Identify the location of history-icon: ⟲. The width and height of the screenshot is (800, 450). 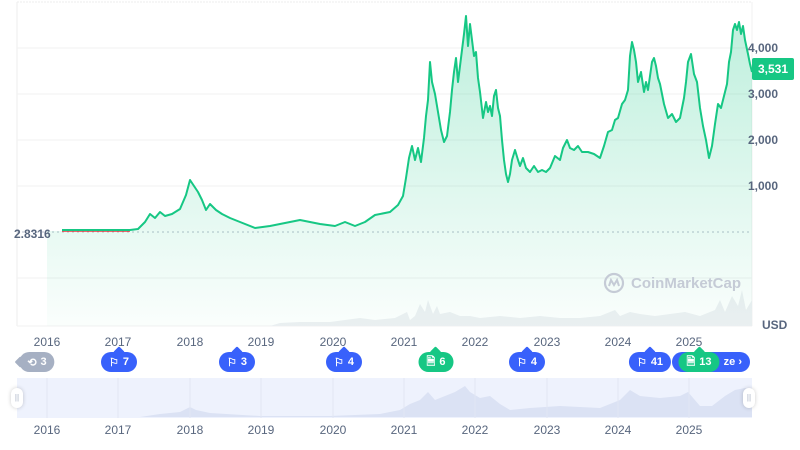
(32, 362).